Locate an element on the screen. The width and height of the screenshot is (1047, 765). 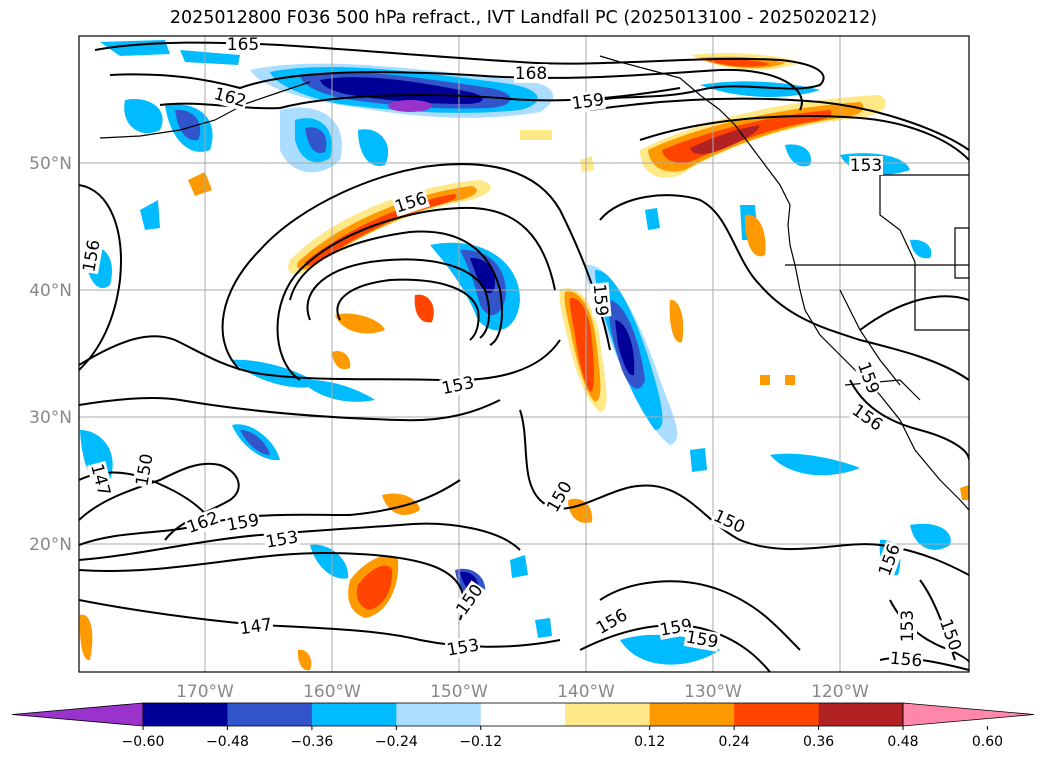
colorbar-extend-high is located at coordinates (968, 714).